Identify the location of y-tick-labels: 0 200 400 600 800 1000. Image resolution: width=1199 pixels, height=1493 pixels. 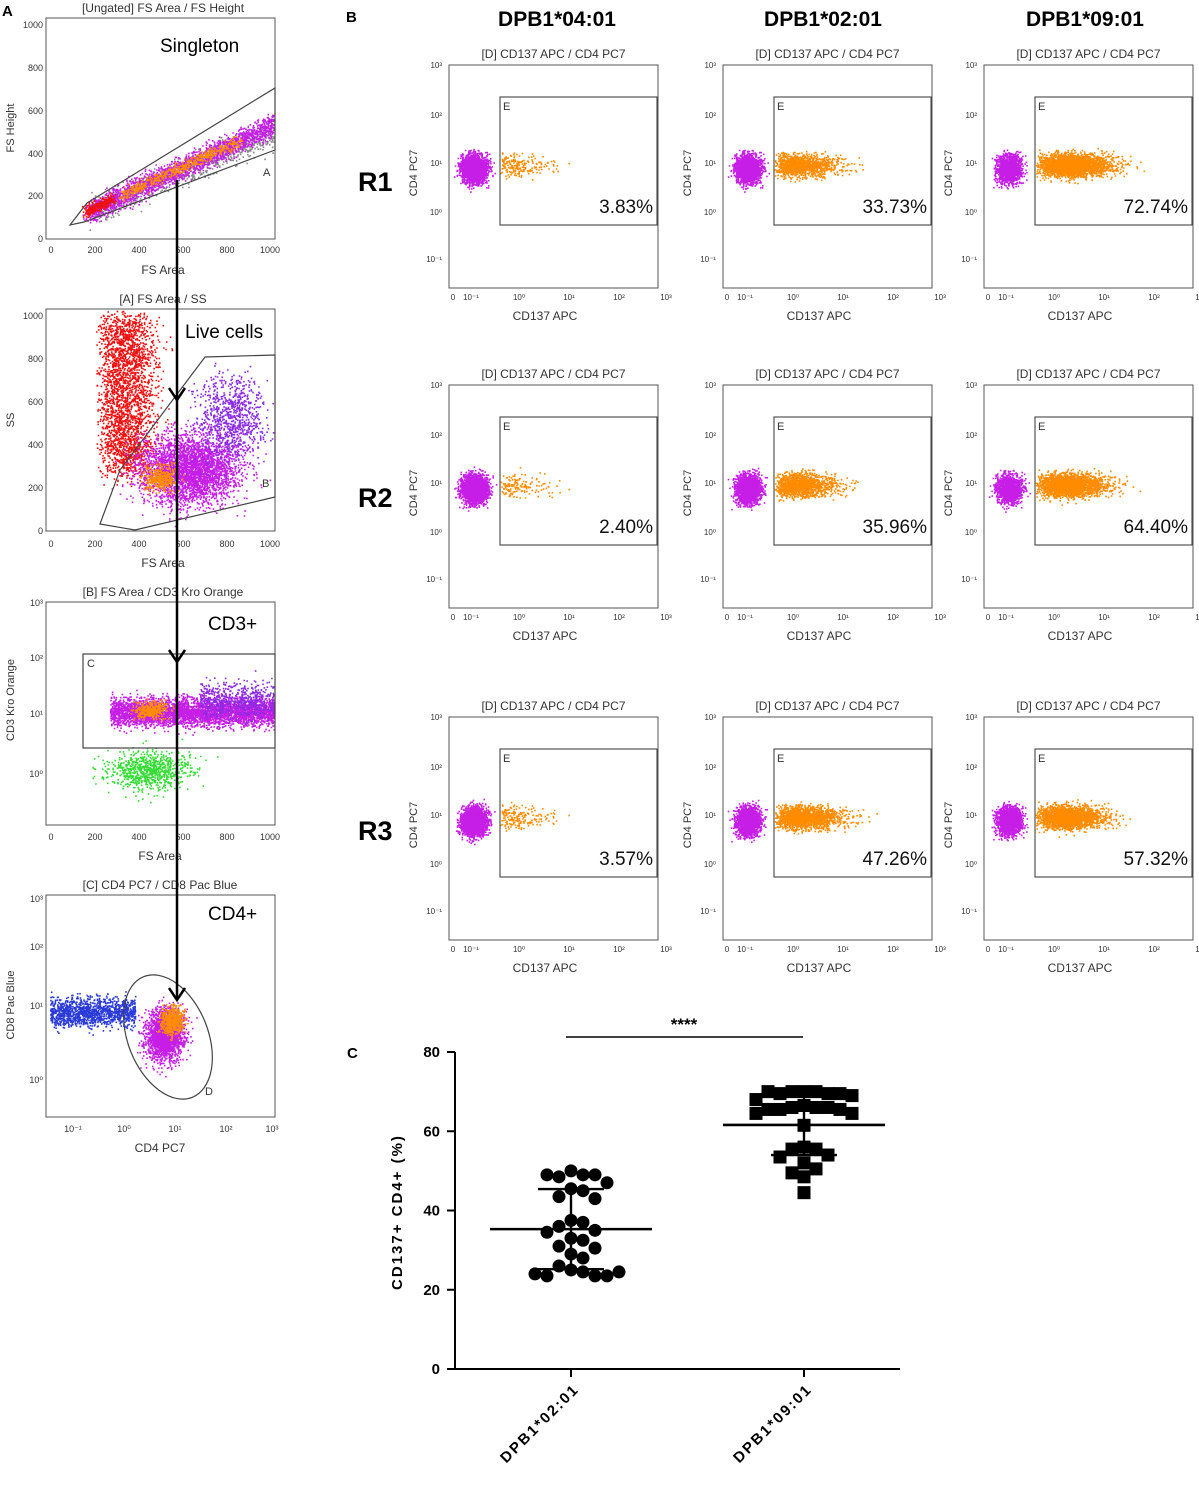
(33, 423).